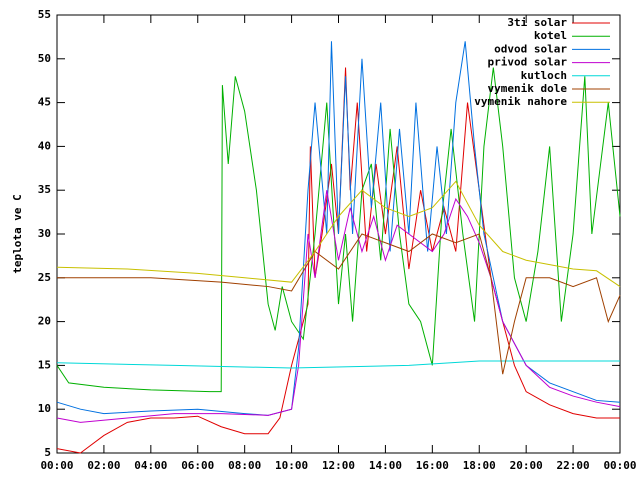 The height and width of the screenshot is (480, 640). What do you see at coordinates (573, 465) in the screenshot?
I see `x-tick-label: 22:00` at bounding box center [573, 465].